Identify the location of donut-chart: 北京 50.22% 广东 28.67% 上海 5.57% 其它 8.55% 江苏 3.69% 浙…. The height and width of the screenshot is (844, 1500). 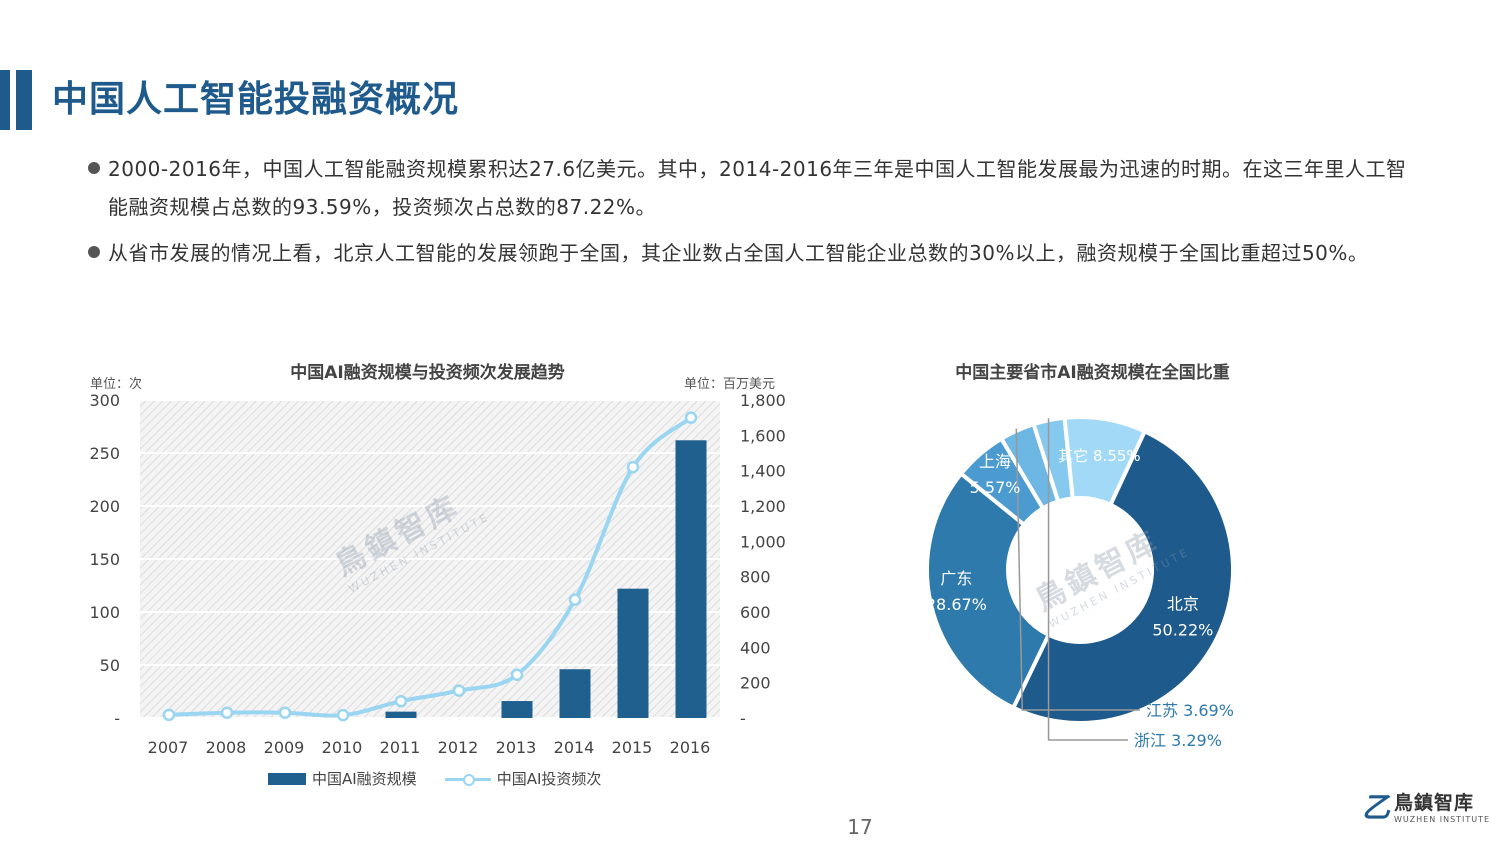
(1080, 582).